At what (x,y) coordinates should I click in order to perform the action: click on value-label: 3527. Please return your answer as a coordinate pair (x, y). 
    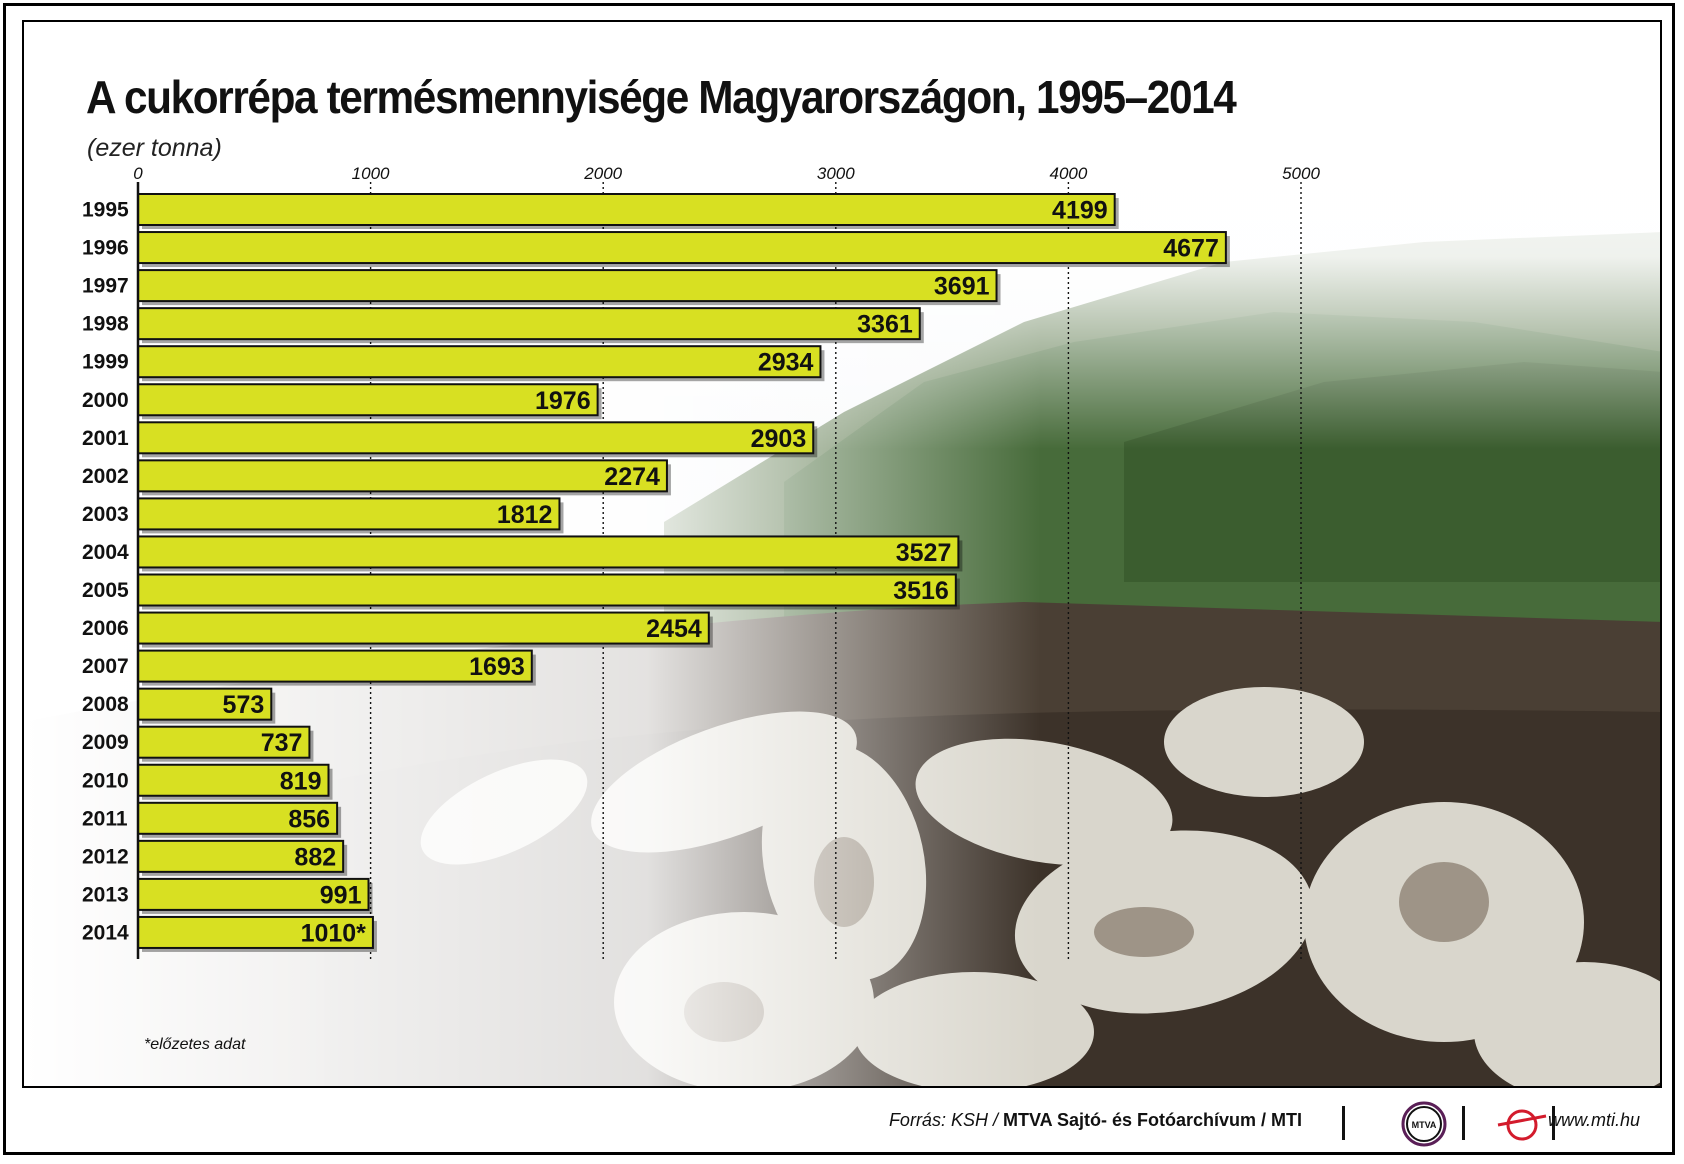
    Looking at the image, I should click on (924, 553).